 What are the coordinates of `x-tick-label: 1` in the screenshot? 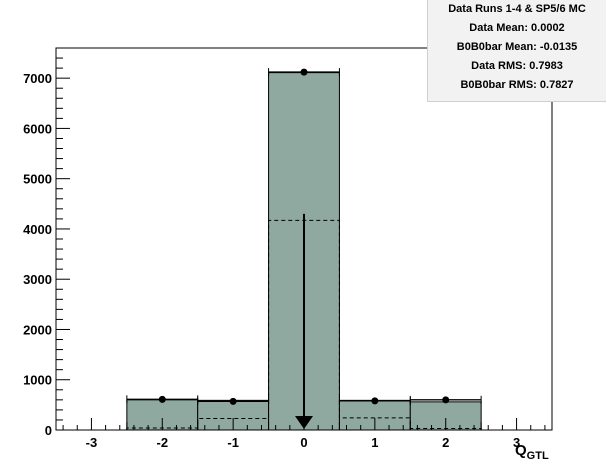 It's located at (374, 442).